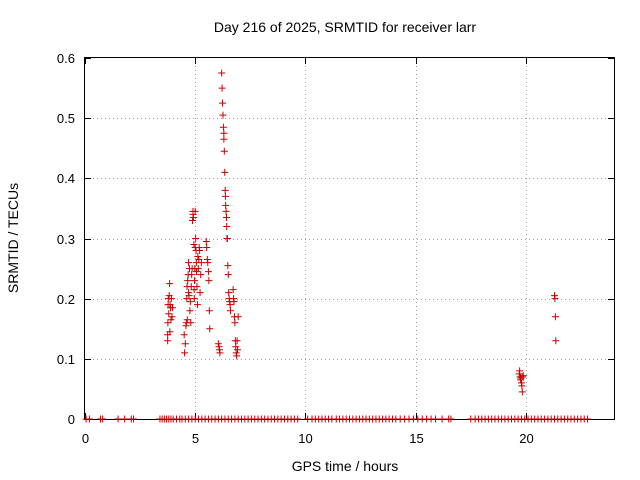 This screenshot has height=480, width=640. What do you see at coordinates (345, 466) in the screenshot?
I see `x-axis-label: GPS time / hours` at bounding box center [345, 466].